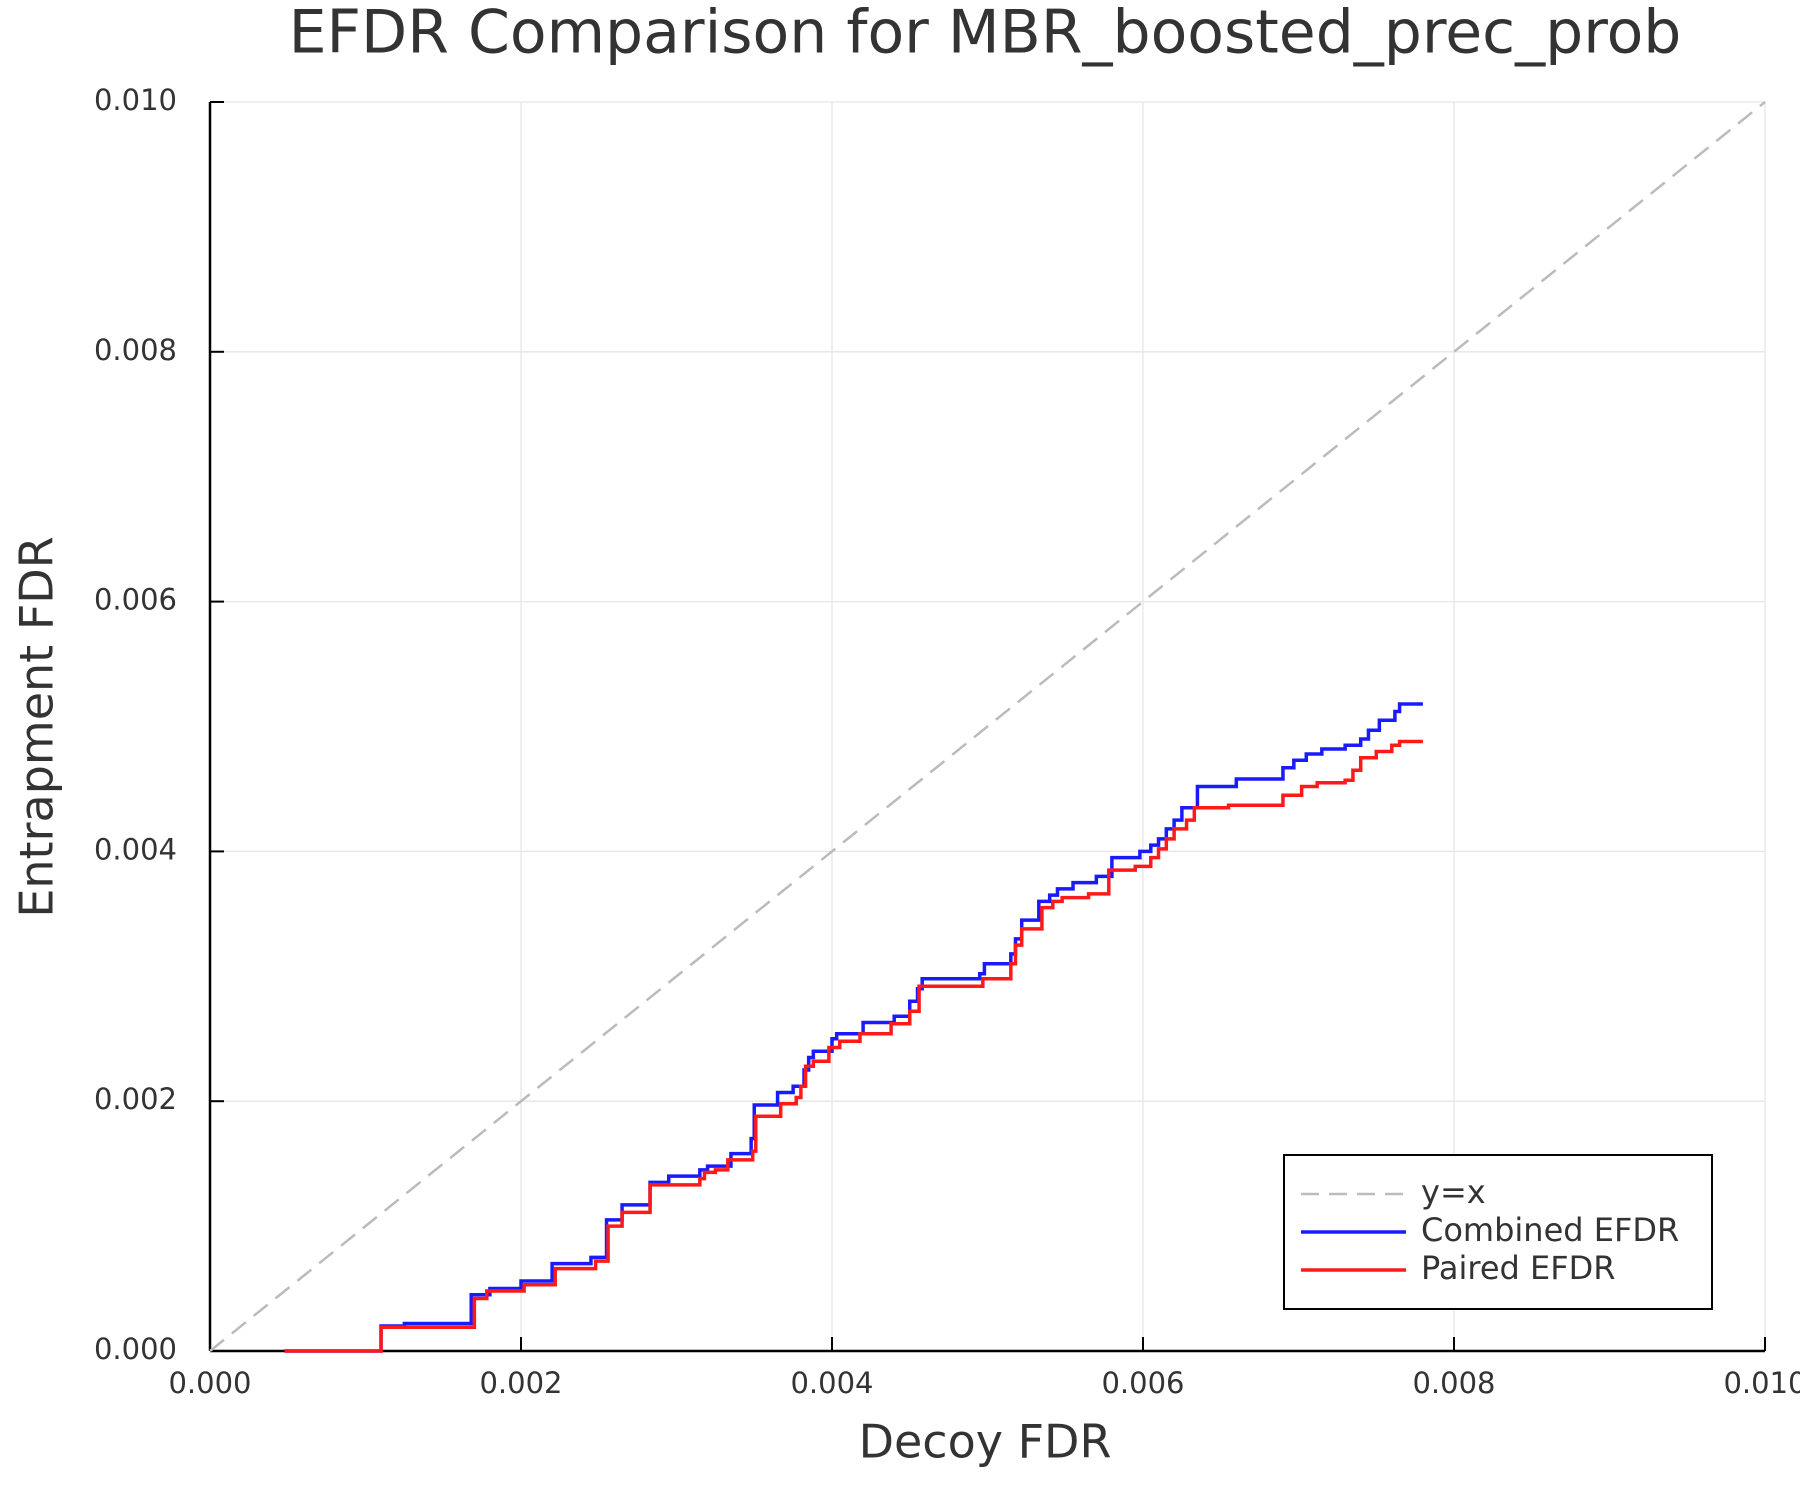 This screenshot has height=1500, width=1800. Describe the element at coordinates (831, 1383) in the screenshot. I see `x-tick-label: 0.004` at that location.